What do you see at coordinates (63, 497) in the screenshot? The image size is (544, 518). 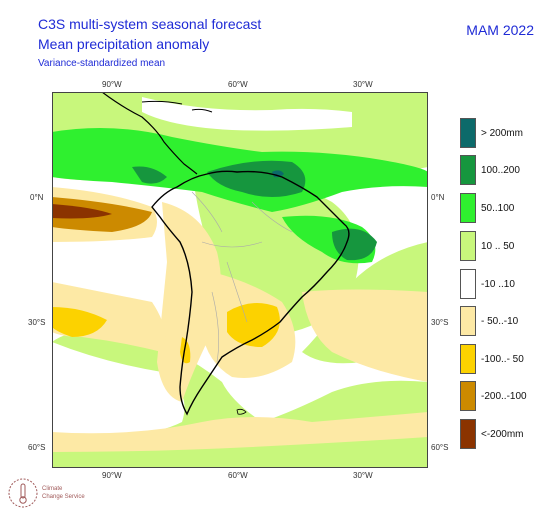 I see `logo-text-line2: Change Service` at bounding box center [63, 497].